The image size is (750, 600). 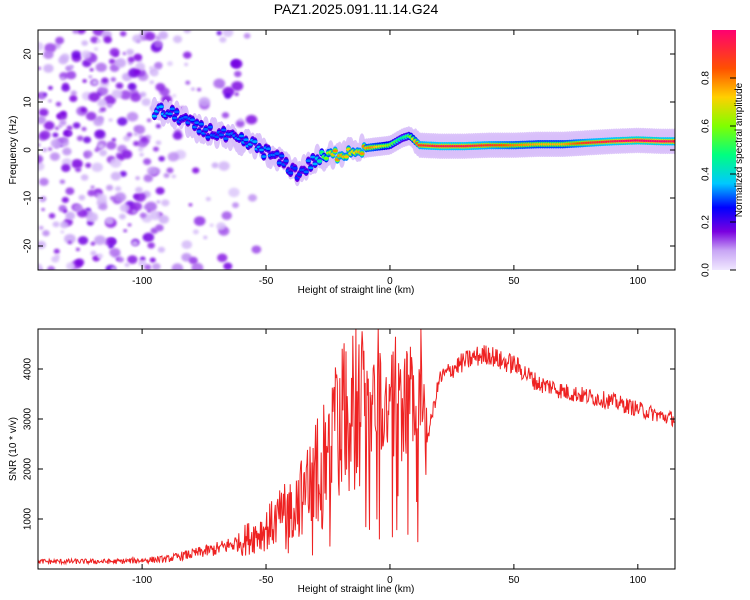 What do you see at coordinates (28, 197) in the screenshot?
I see `spectrogram-y-tick-label: -10` at bounding box center [28, 197].